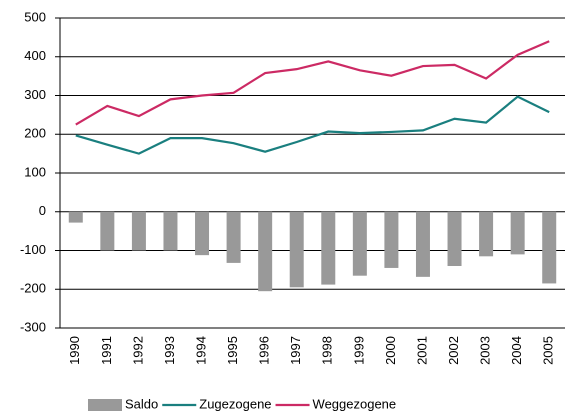  What do you see at coordinates (548, 350) in the screenshot?
I see `x-tick-label: 2005` at bounding box center [548, 350].